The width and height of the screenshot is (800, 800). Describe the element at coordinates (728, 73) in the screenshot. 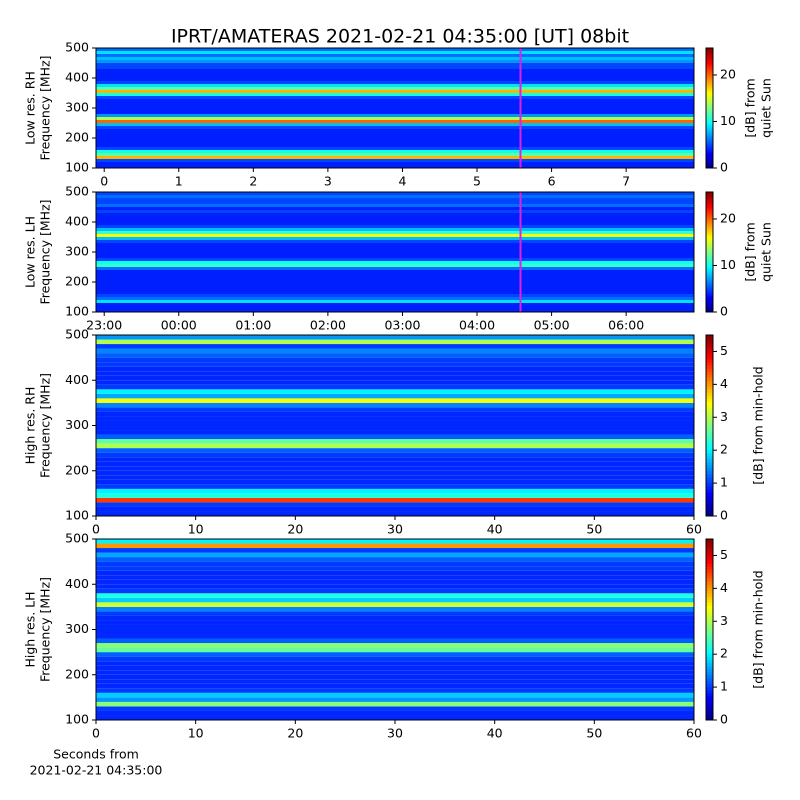

I see `colorbar-tick-label: 20` at that location.